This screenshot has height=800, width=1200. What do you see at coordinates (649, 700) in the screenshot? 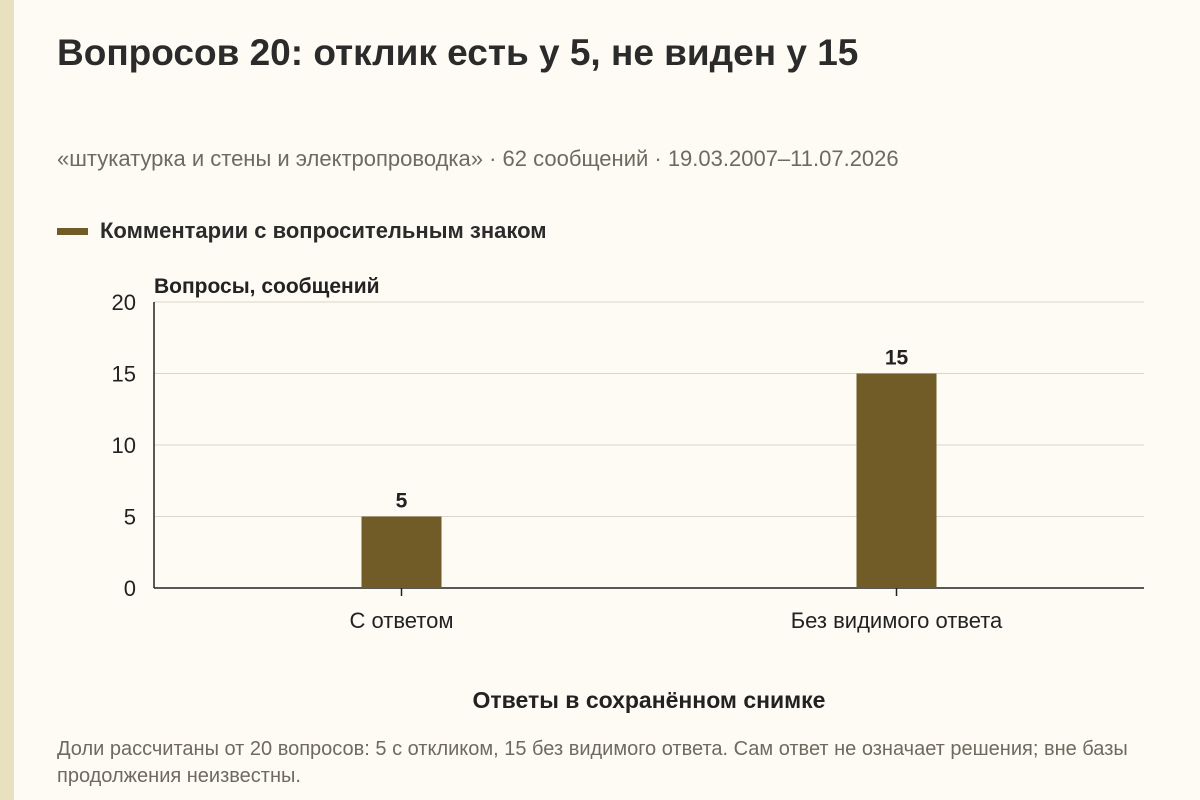
I see `x-axis-label: Ответы в сохранённом снимке` at bounding box center [649, 700].